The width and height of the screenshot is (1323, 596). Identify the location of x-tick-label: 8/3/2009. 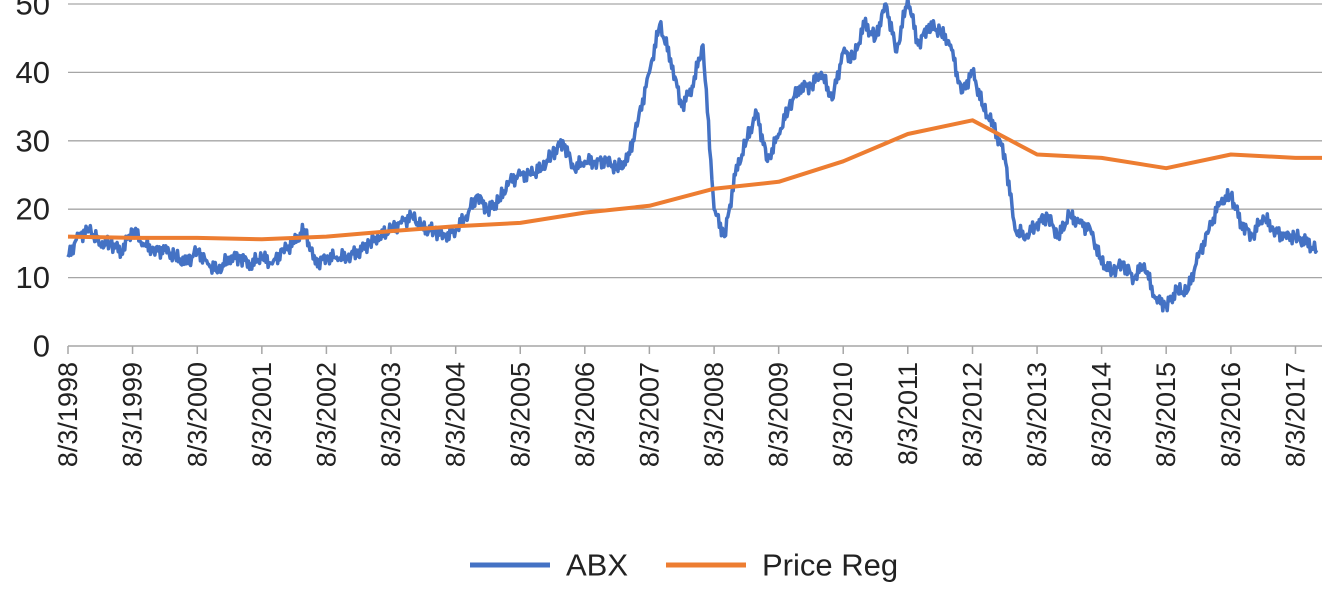
(779, 414).